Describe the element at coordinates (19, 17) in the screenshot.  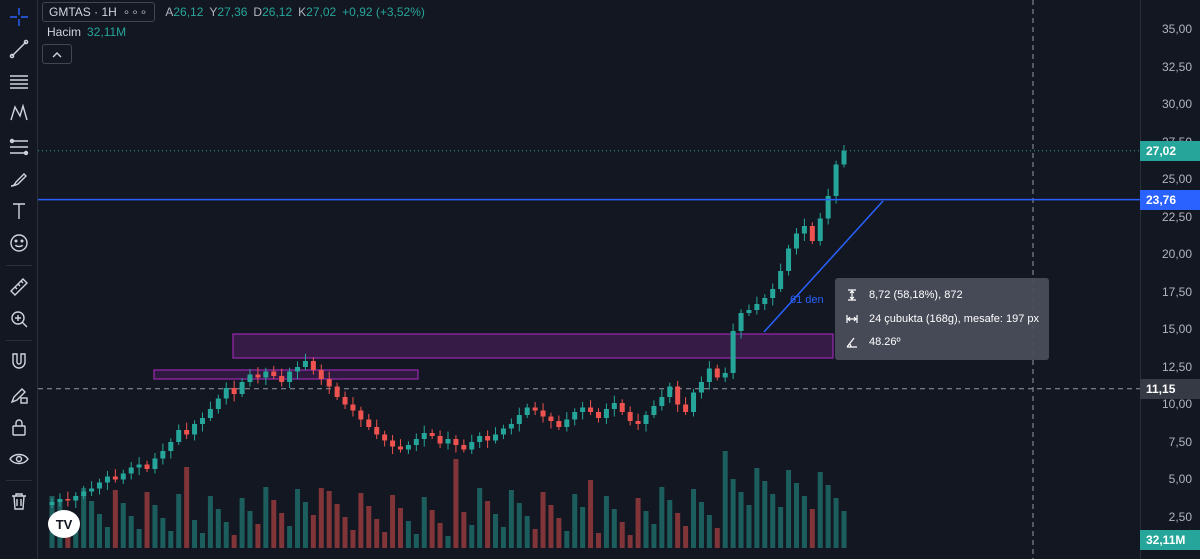
I see `crosshair-icon` at that location.